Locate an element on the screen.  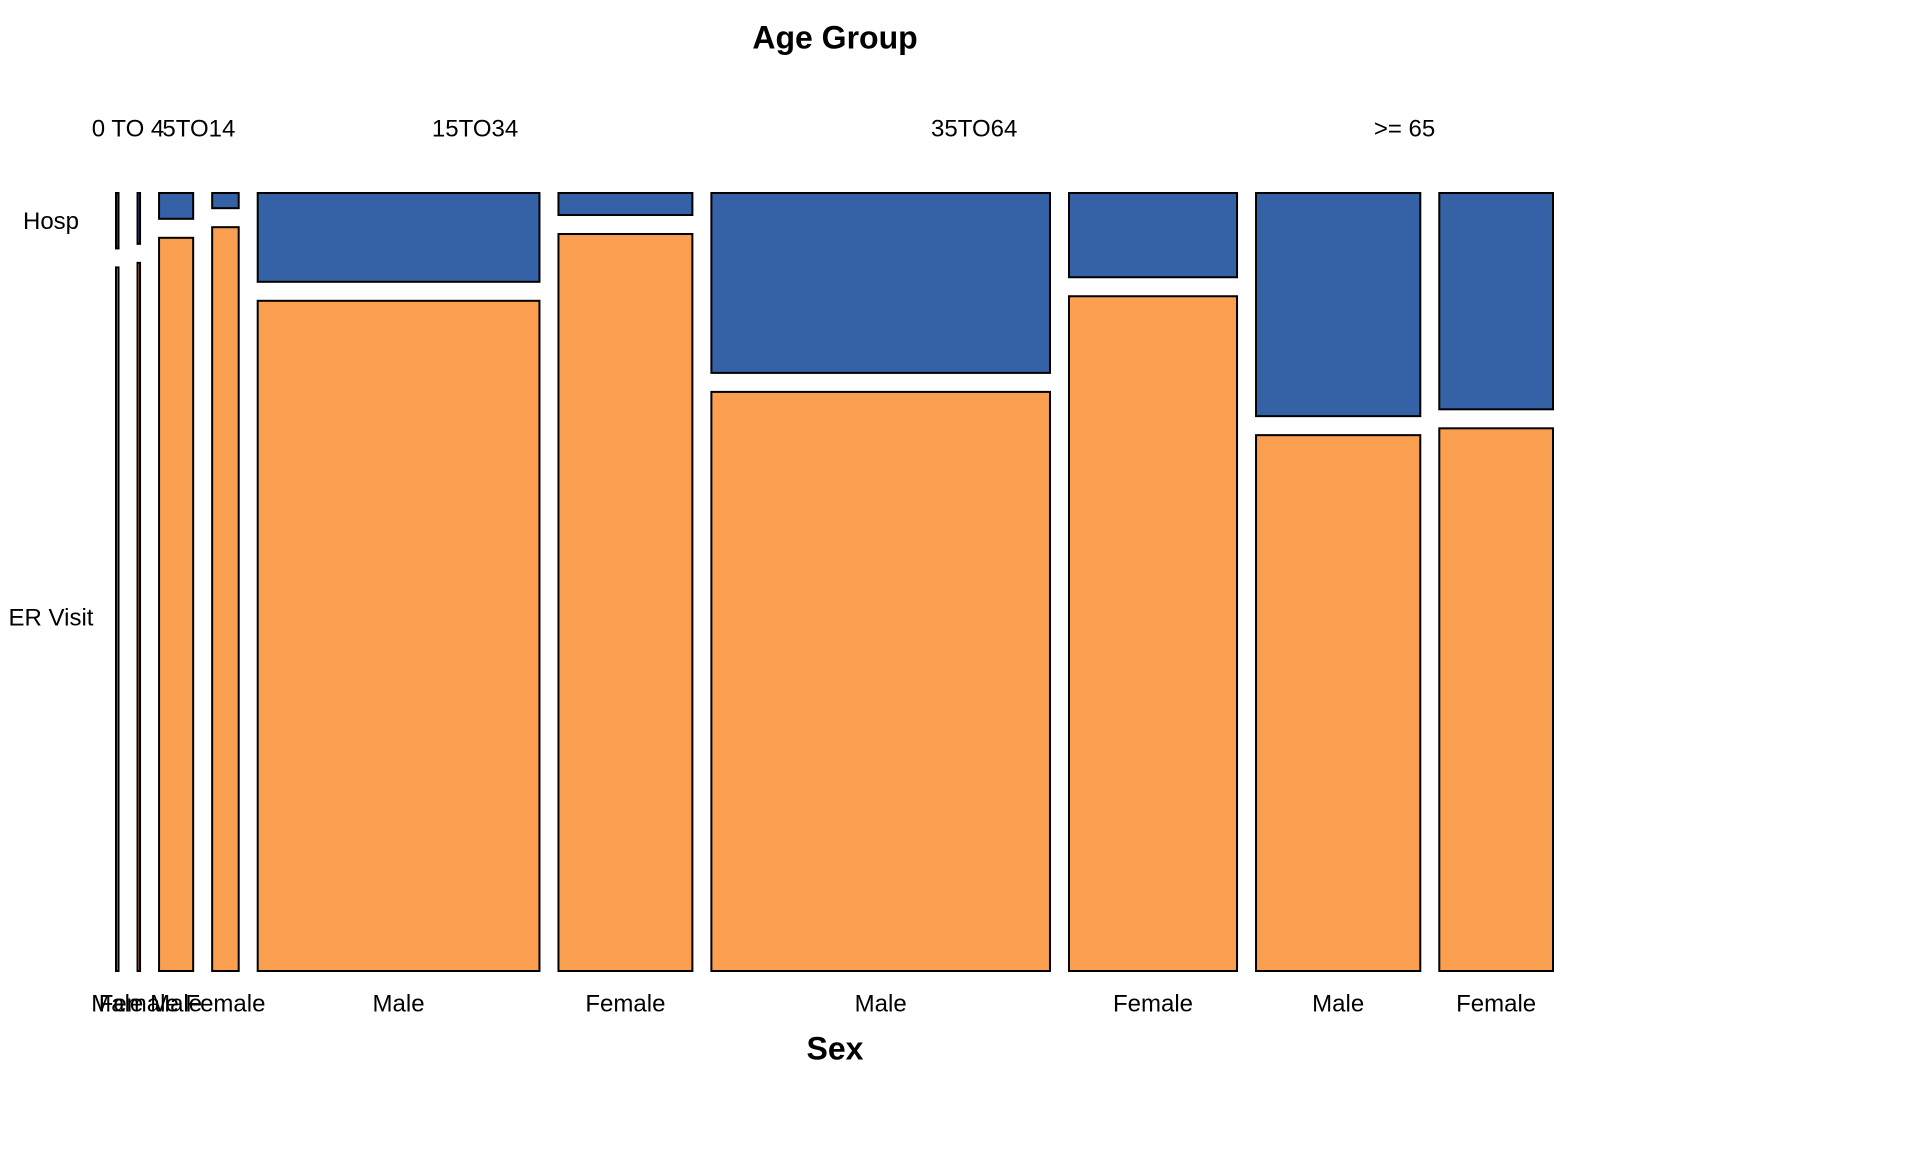
group-label: 5TO14 is located at coordinates (198, 128).